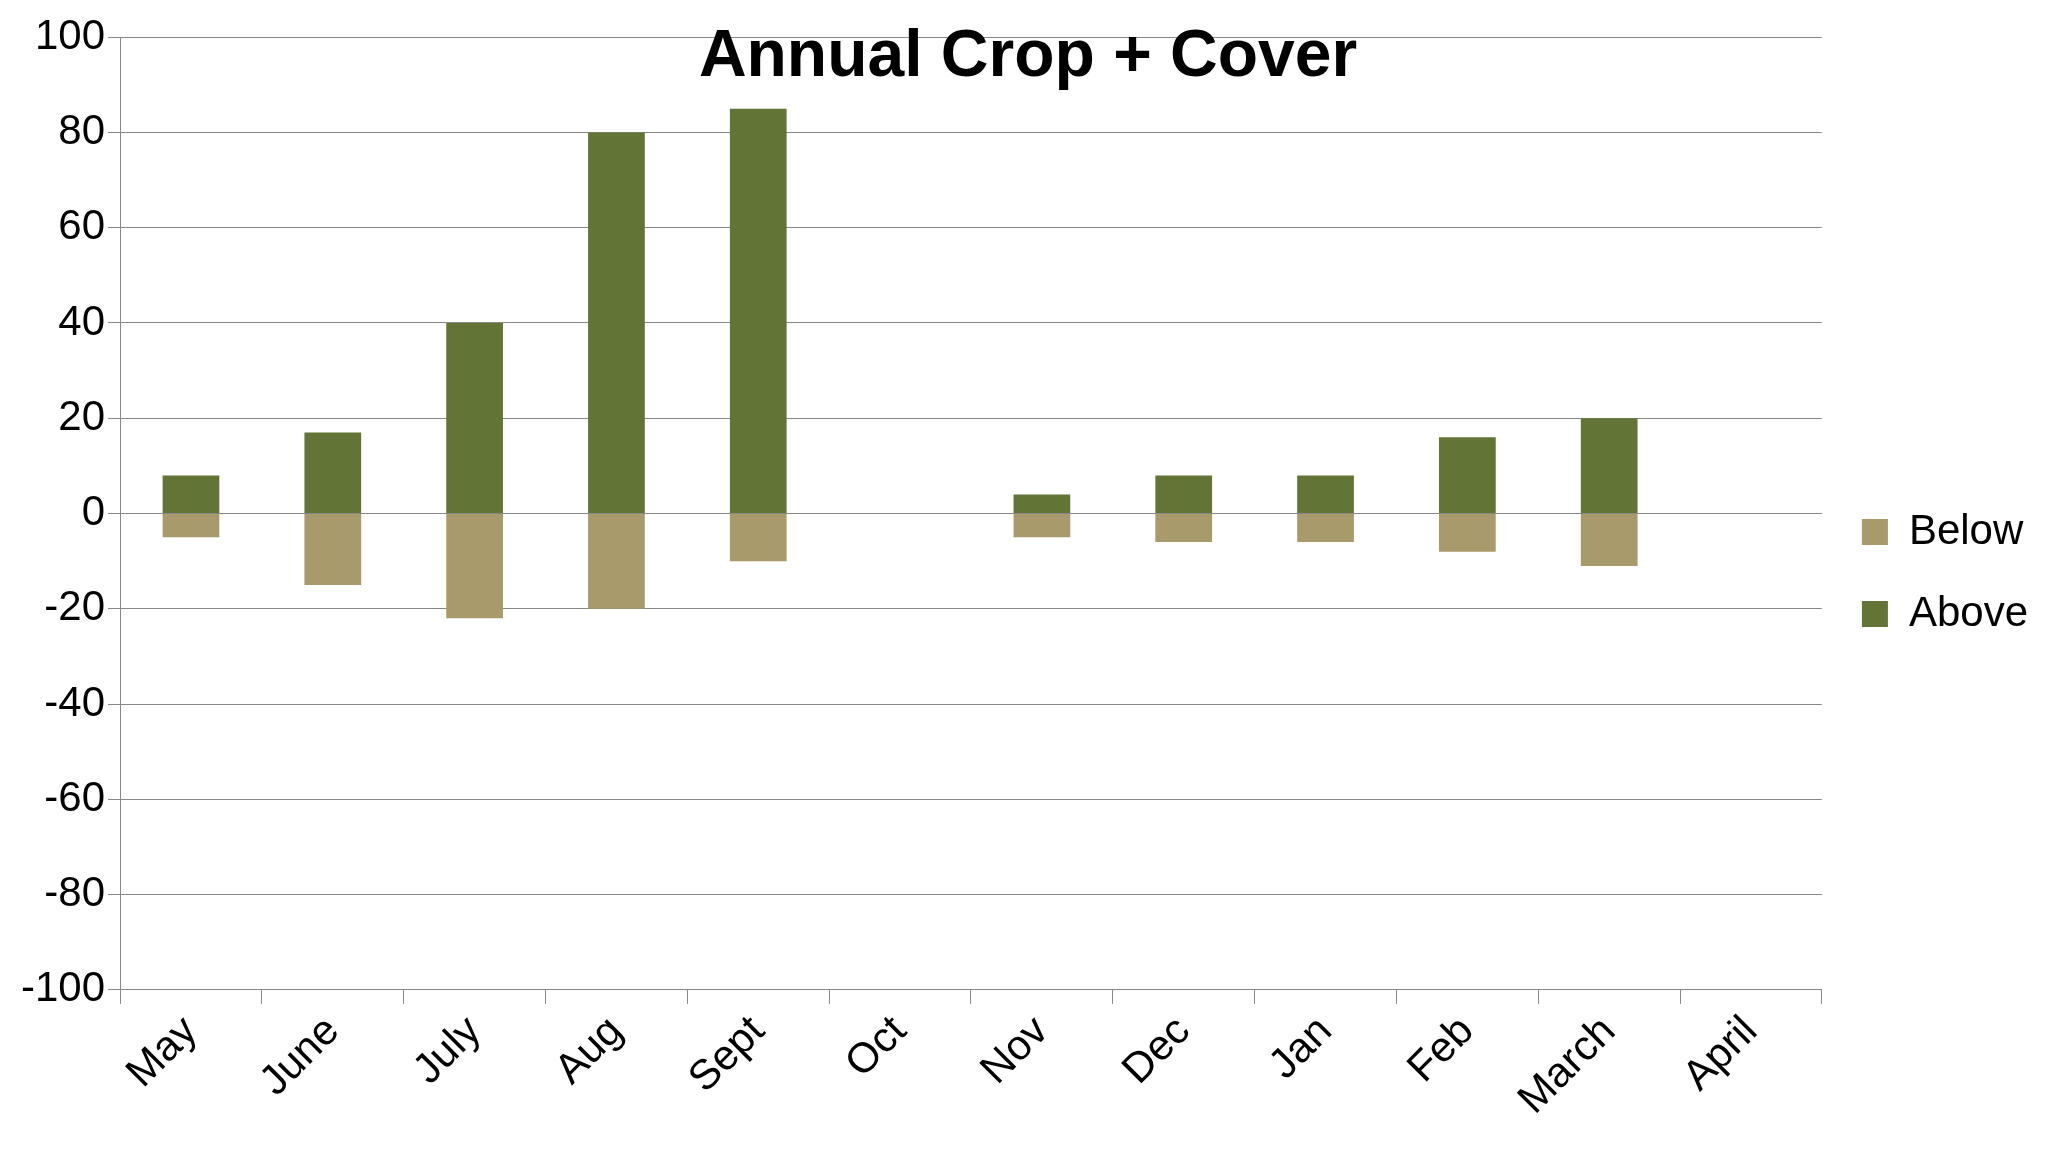  What do you see at coordinates (75, 701) in the screenshot?
I see `y-tick-label: -40` at bounding box center [75, 701].